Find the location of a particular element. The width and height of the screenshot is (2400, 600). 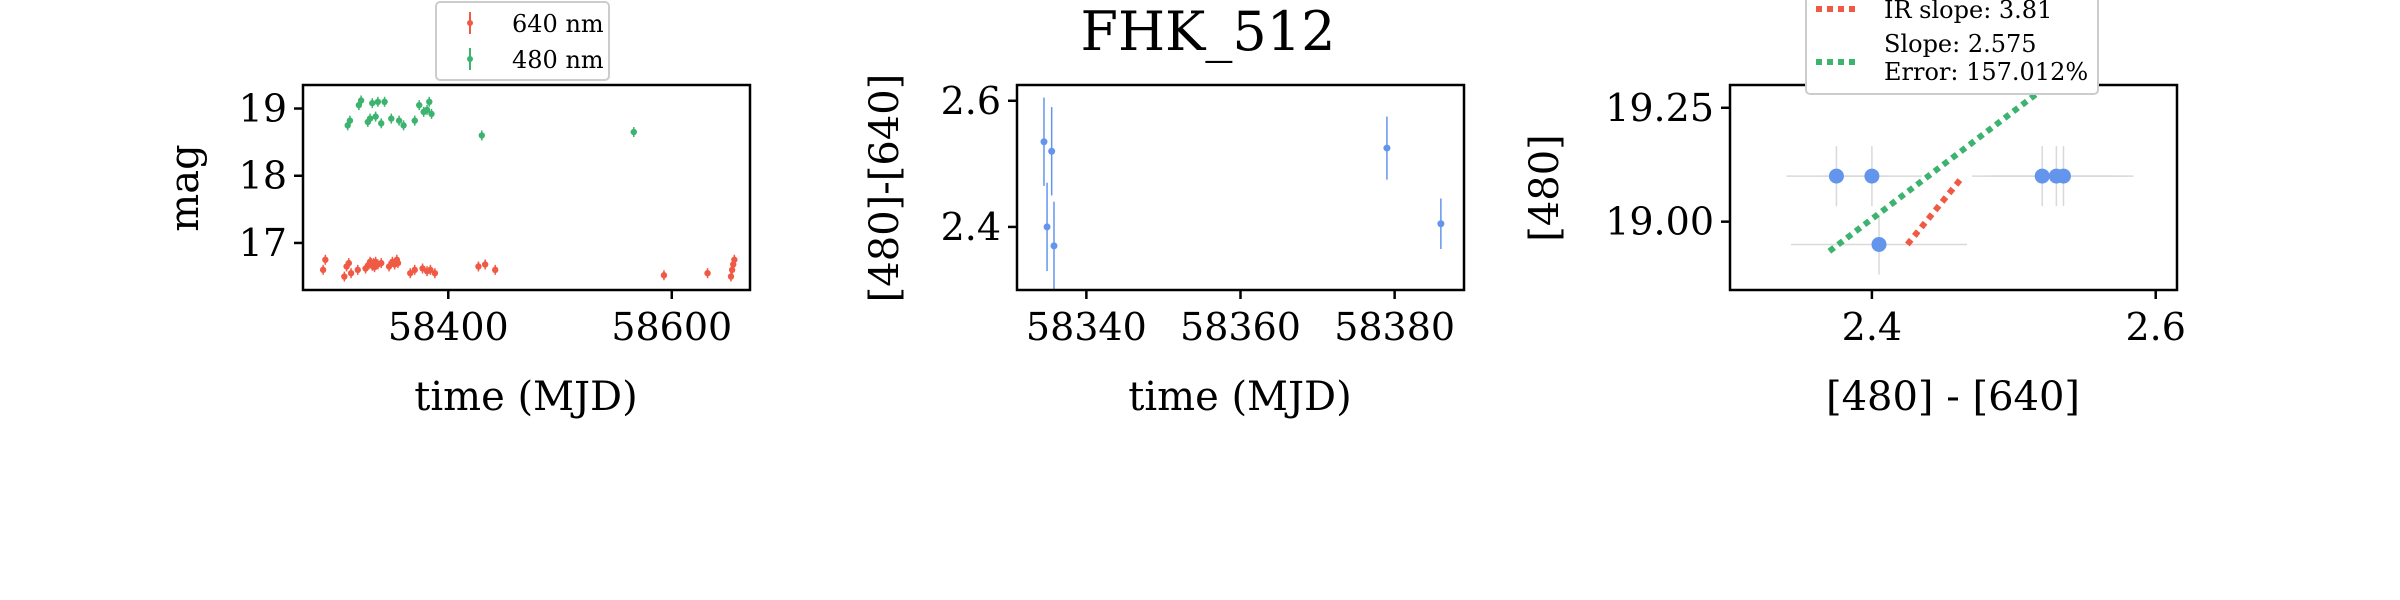

cm-xtick-label-1: 2.6 is located at coordinates (2155, 327).